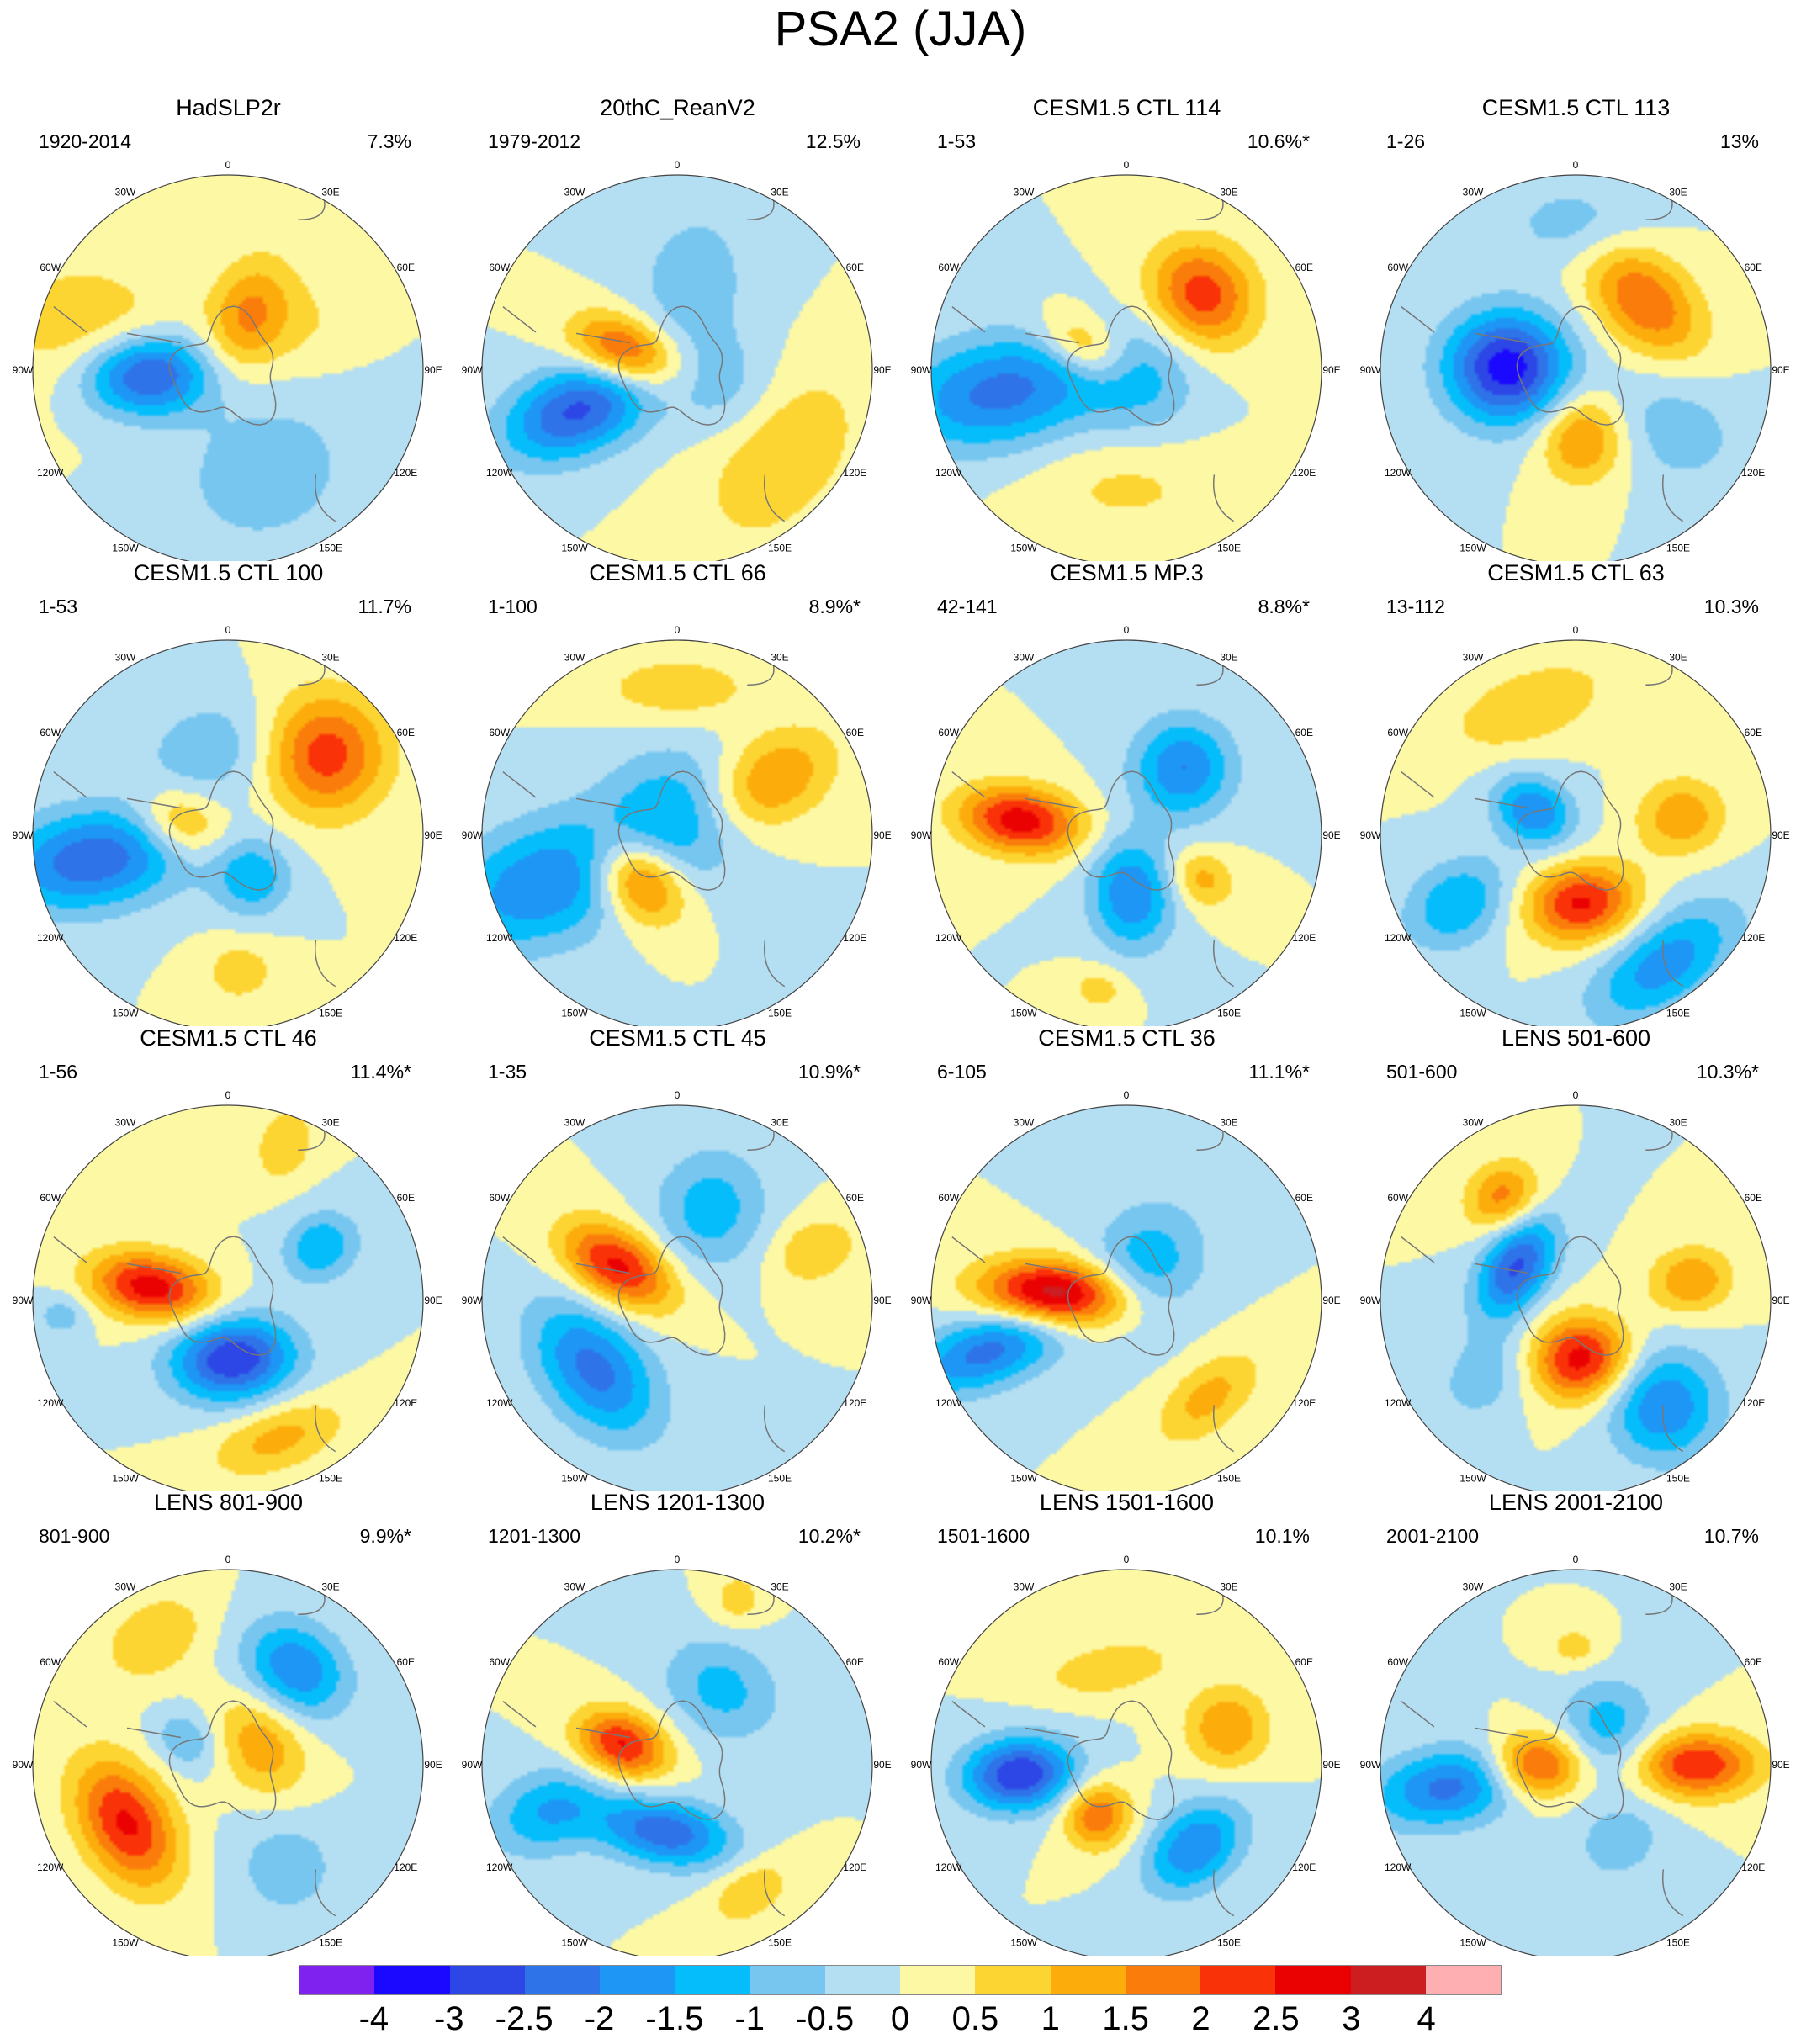 The height and width of the screenshot is (2044, 1801). What do you see at coordinates (1739, 141) in the screenshot?
I see `panel-variance-percent: 13%` at bounding box center [1739, 141].